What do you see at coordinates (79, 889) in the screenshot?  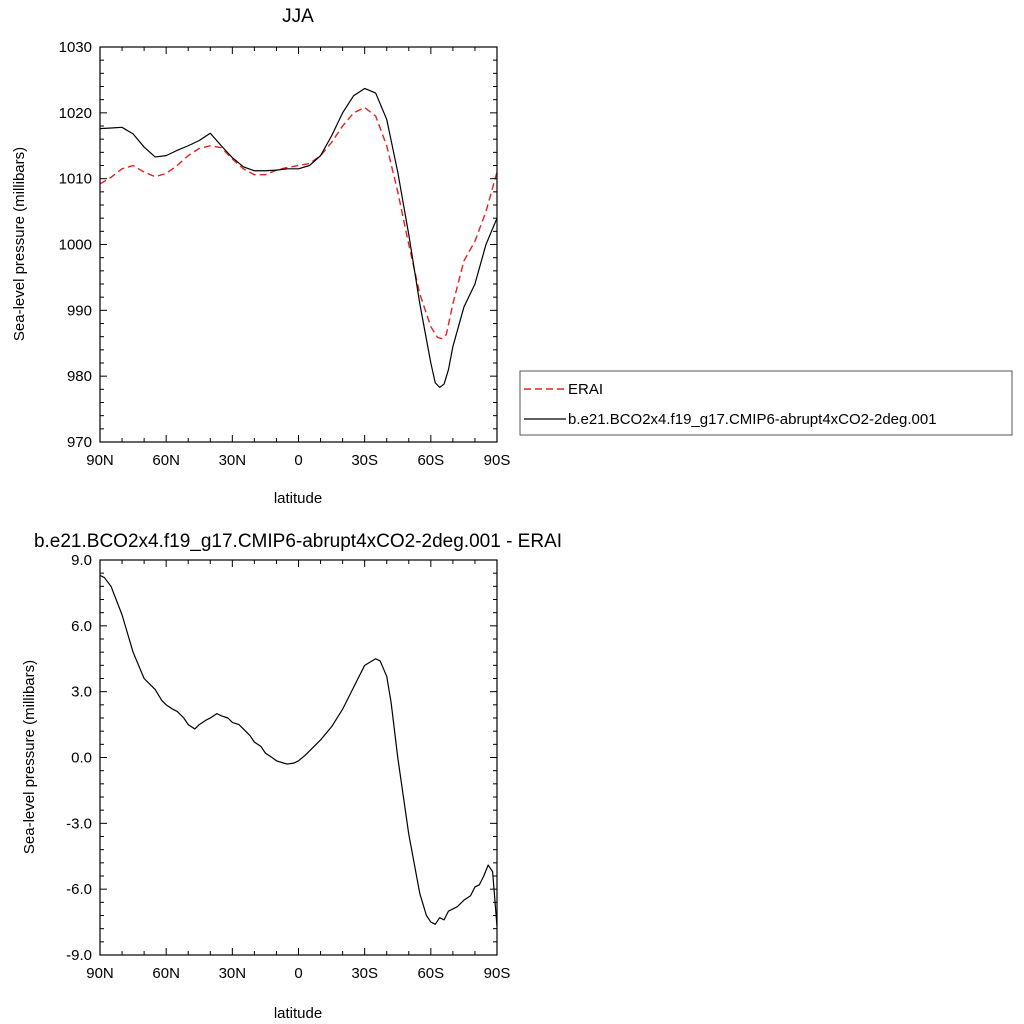 I see `y-tick-label: -6.0` at bounding box center [79, 889].